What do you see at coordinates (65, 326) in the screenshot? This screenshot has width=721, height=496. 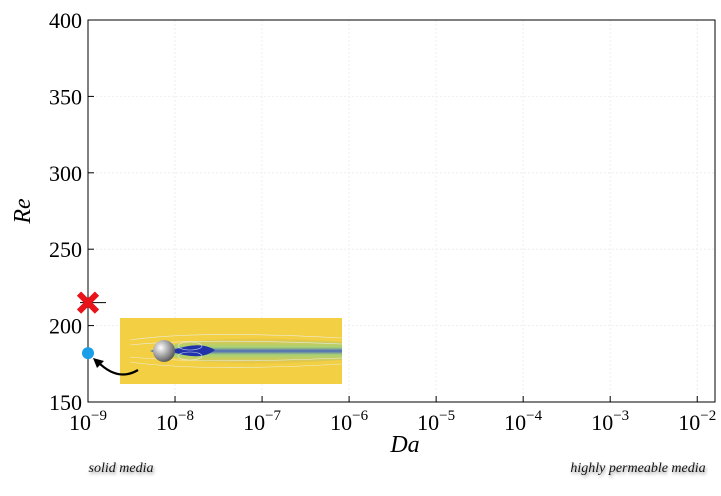 I see `y-tick-label: 200` at bounding box center [65, 326].